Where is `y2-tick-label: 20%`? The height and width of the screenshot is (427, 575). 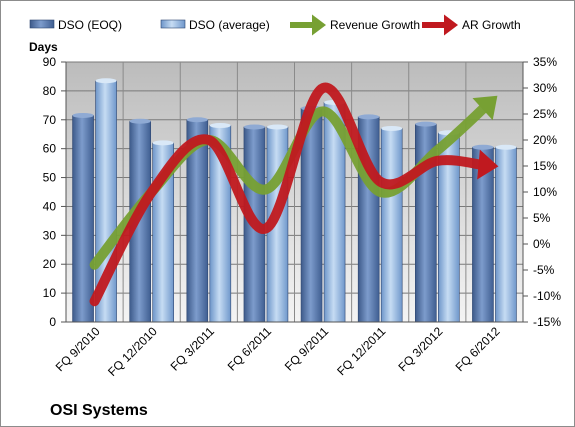 y2-tick-label: 20% is located at coordinates (545, 140).